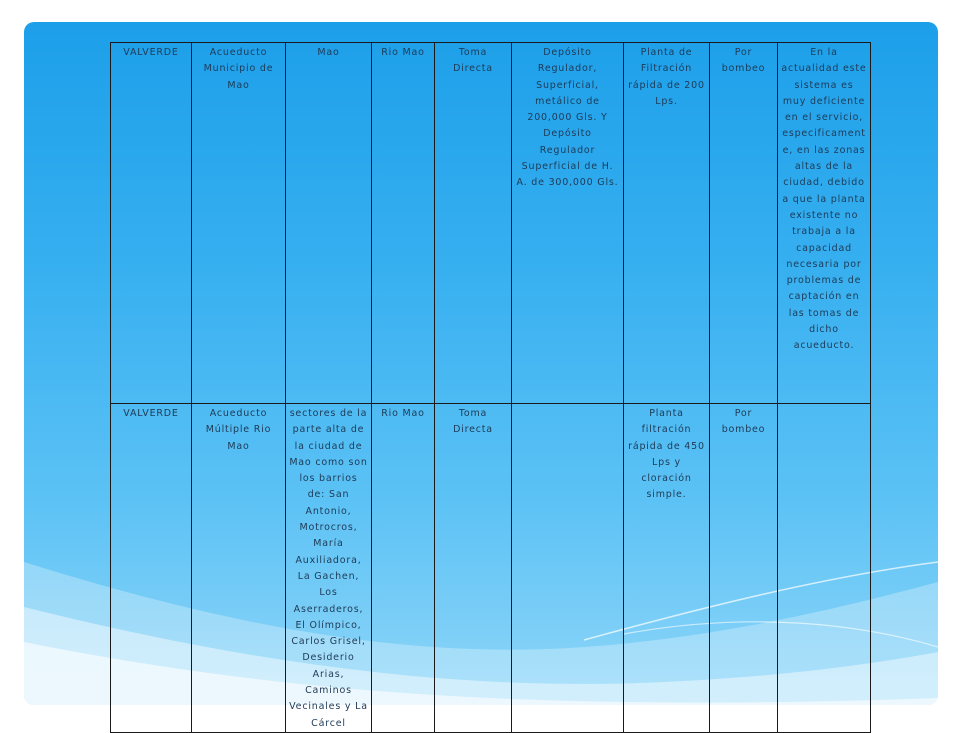 The width and height of the screenshot is (960, 733). Describe the element at coordinates (824, 568) in the screenshot. I see `observaciones-cell` at that location.